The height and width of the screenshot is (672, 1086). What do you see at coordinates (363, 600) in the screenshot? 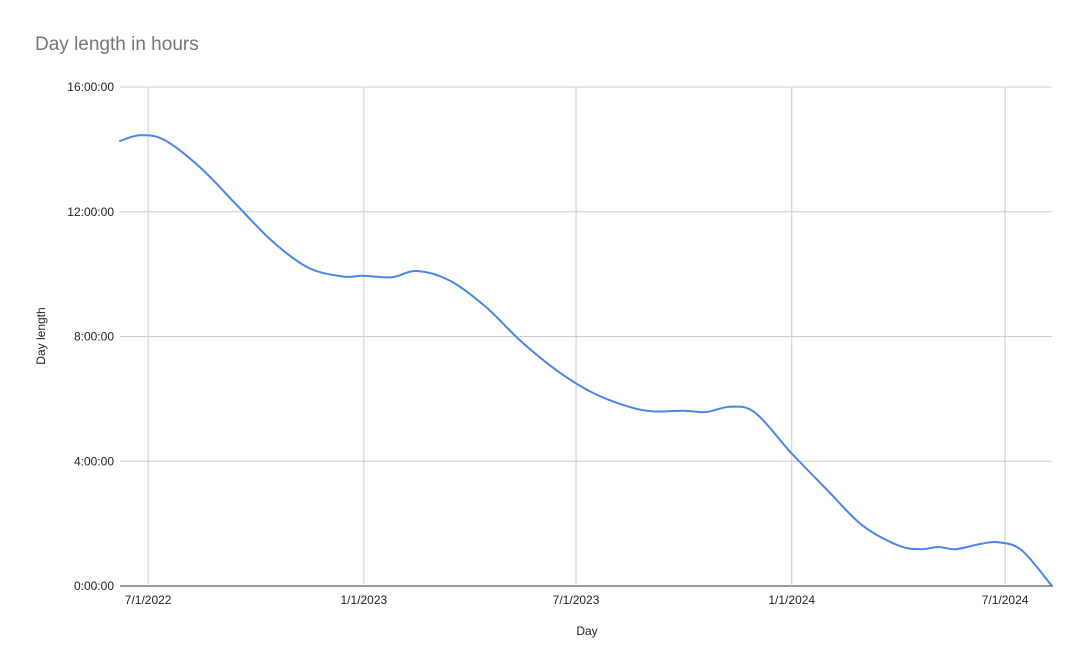
I see `x-tick-label: 1/1/2023` at bounding box center [363, 600].